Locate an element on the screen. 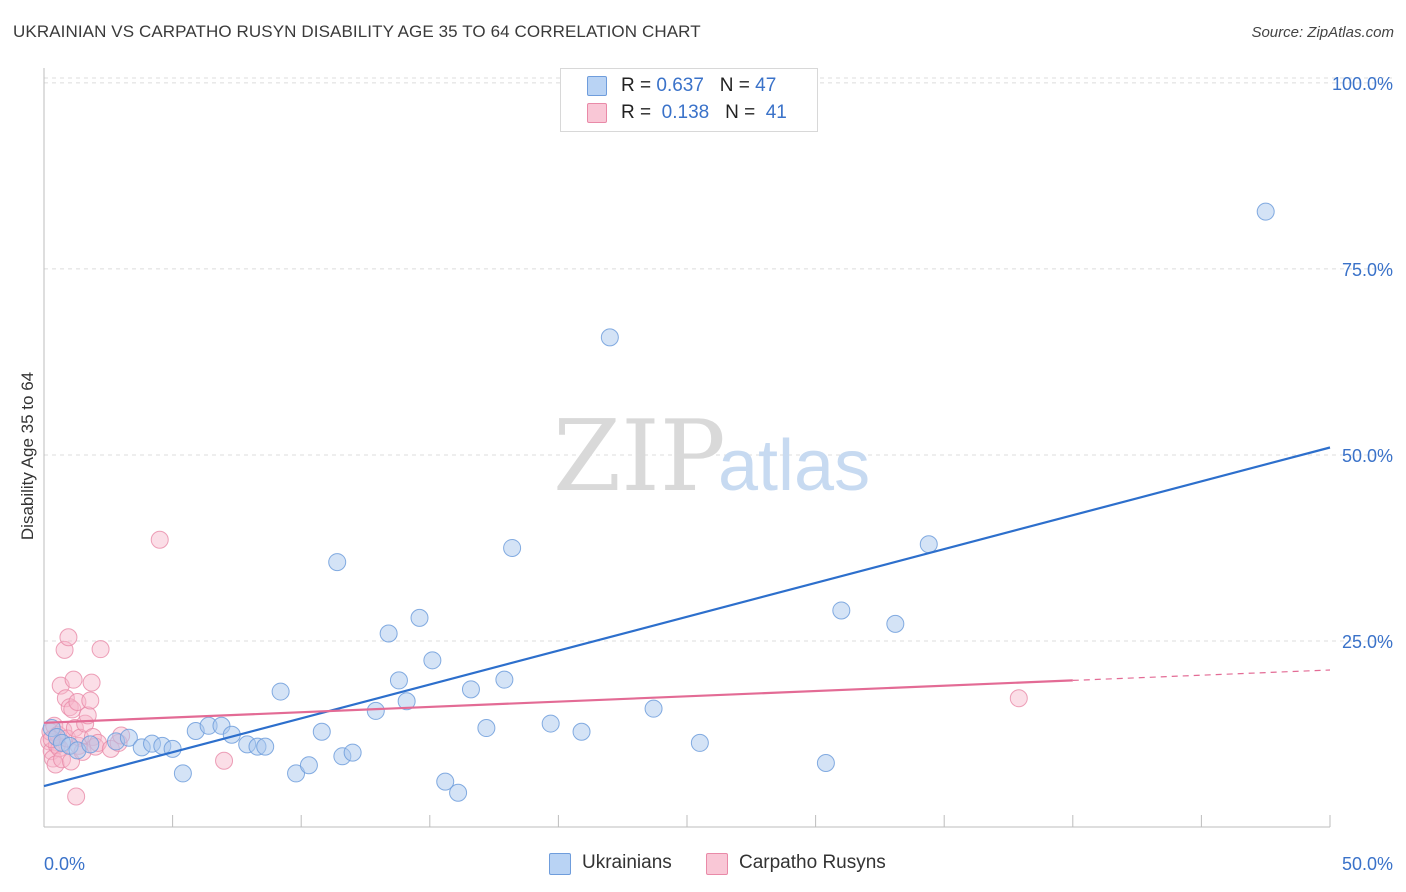  source-credit: Source: ZipAtlas.com is located at coordinates (1322, 32).